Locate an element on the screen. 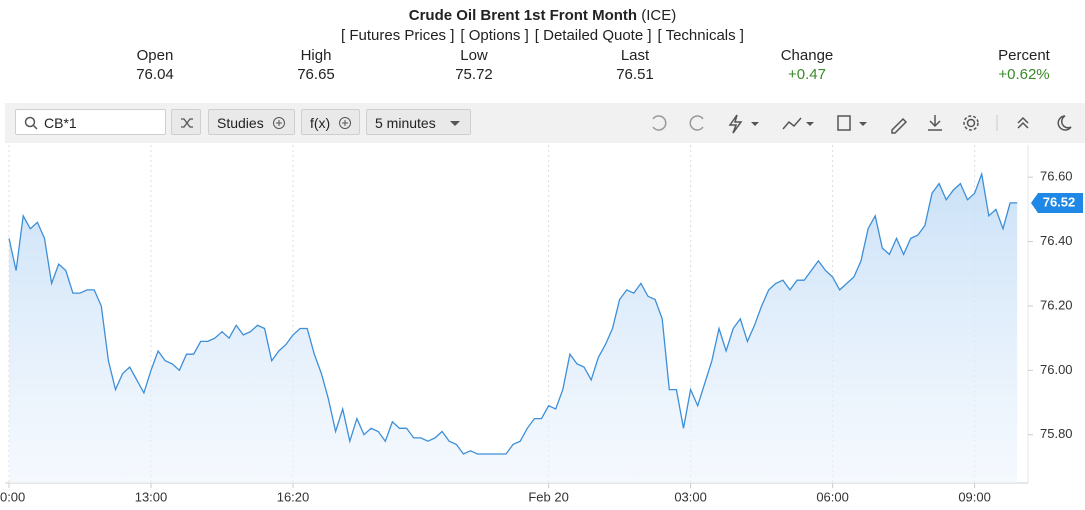  layout-icon is located at coordinates (844, 123).